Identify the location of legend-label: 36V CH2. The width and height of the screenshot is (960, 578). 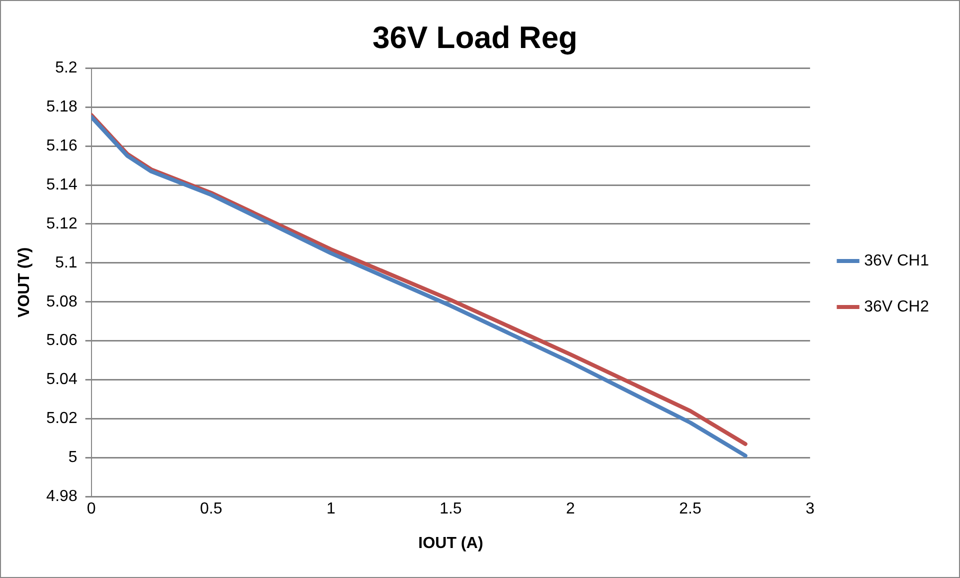
(897, 307).